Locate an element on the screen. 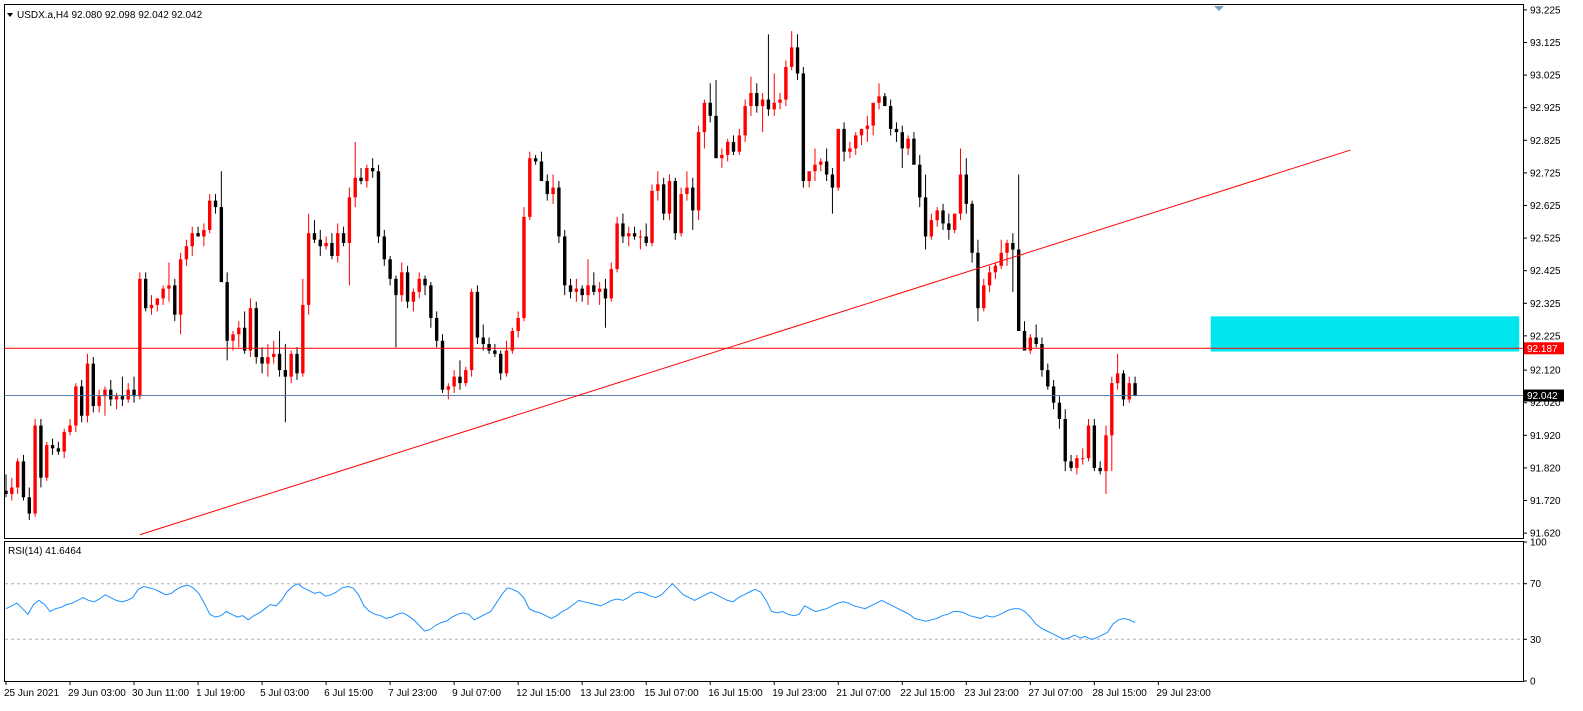 The width and height of the screenshot is (1583, 711). supply-zone-rect is located at coordinates (1365, 334).